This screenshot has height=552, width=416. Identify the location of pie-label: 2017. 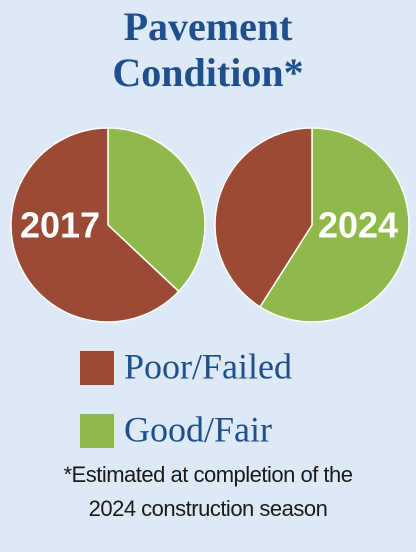
(60, 225).